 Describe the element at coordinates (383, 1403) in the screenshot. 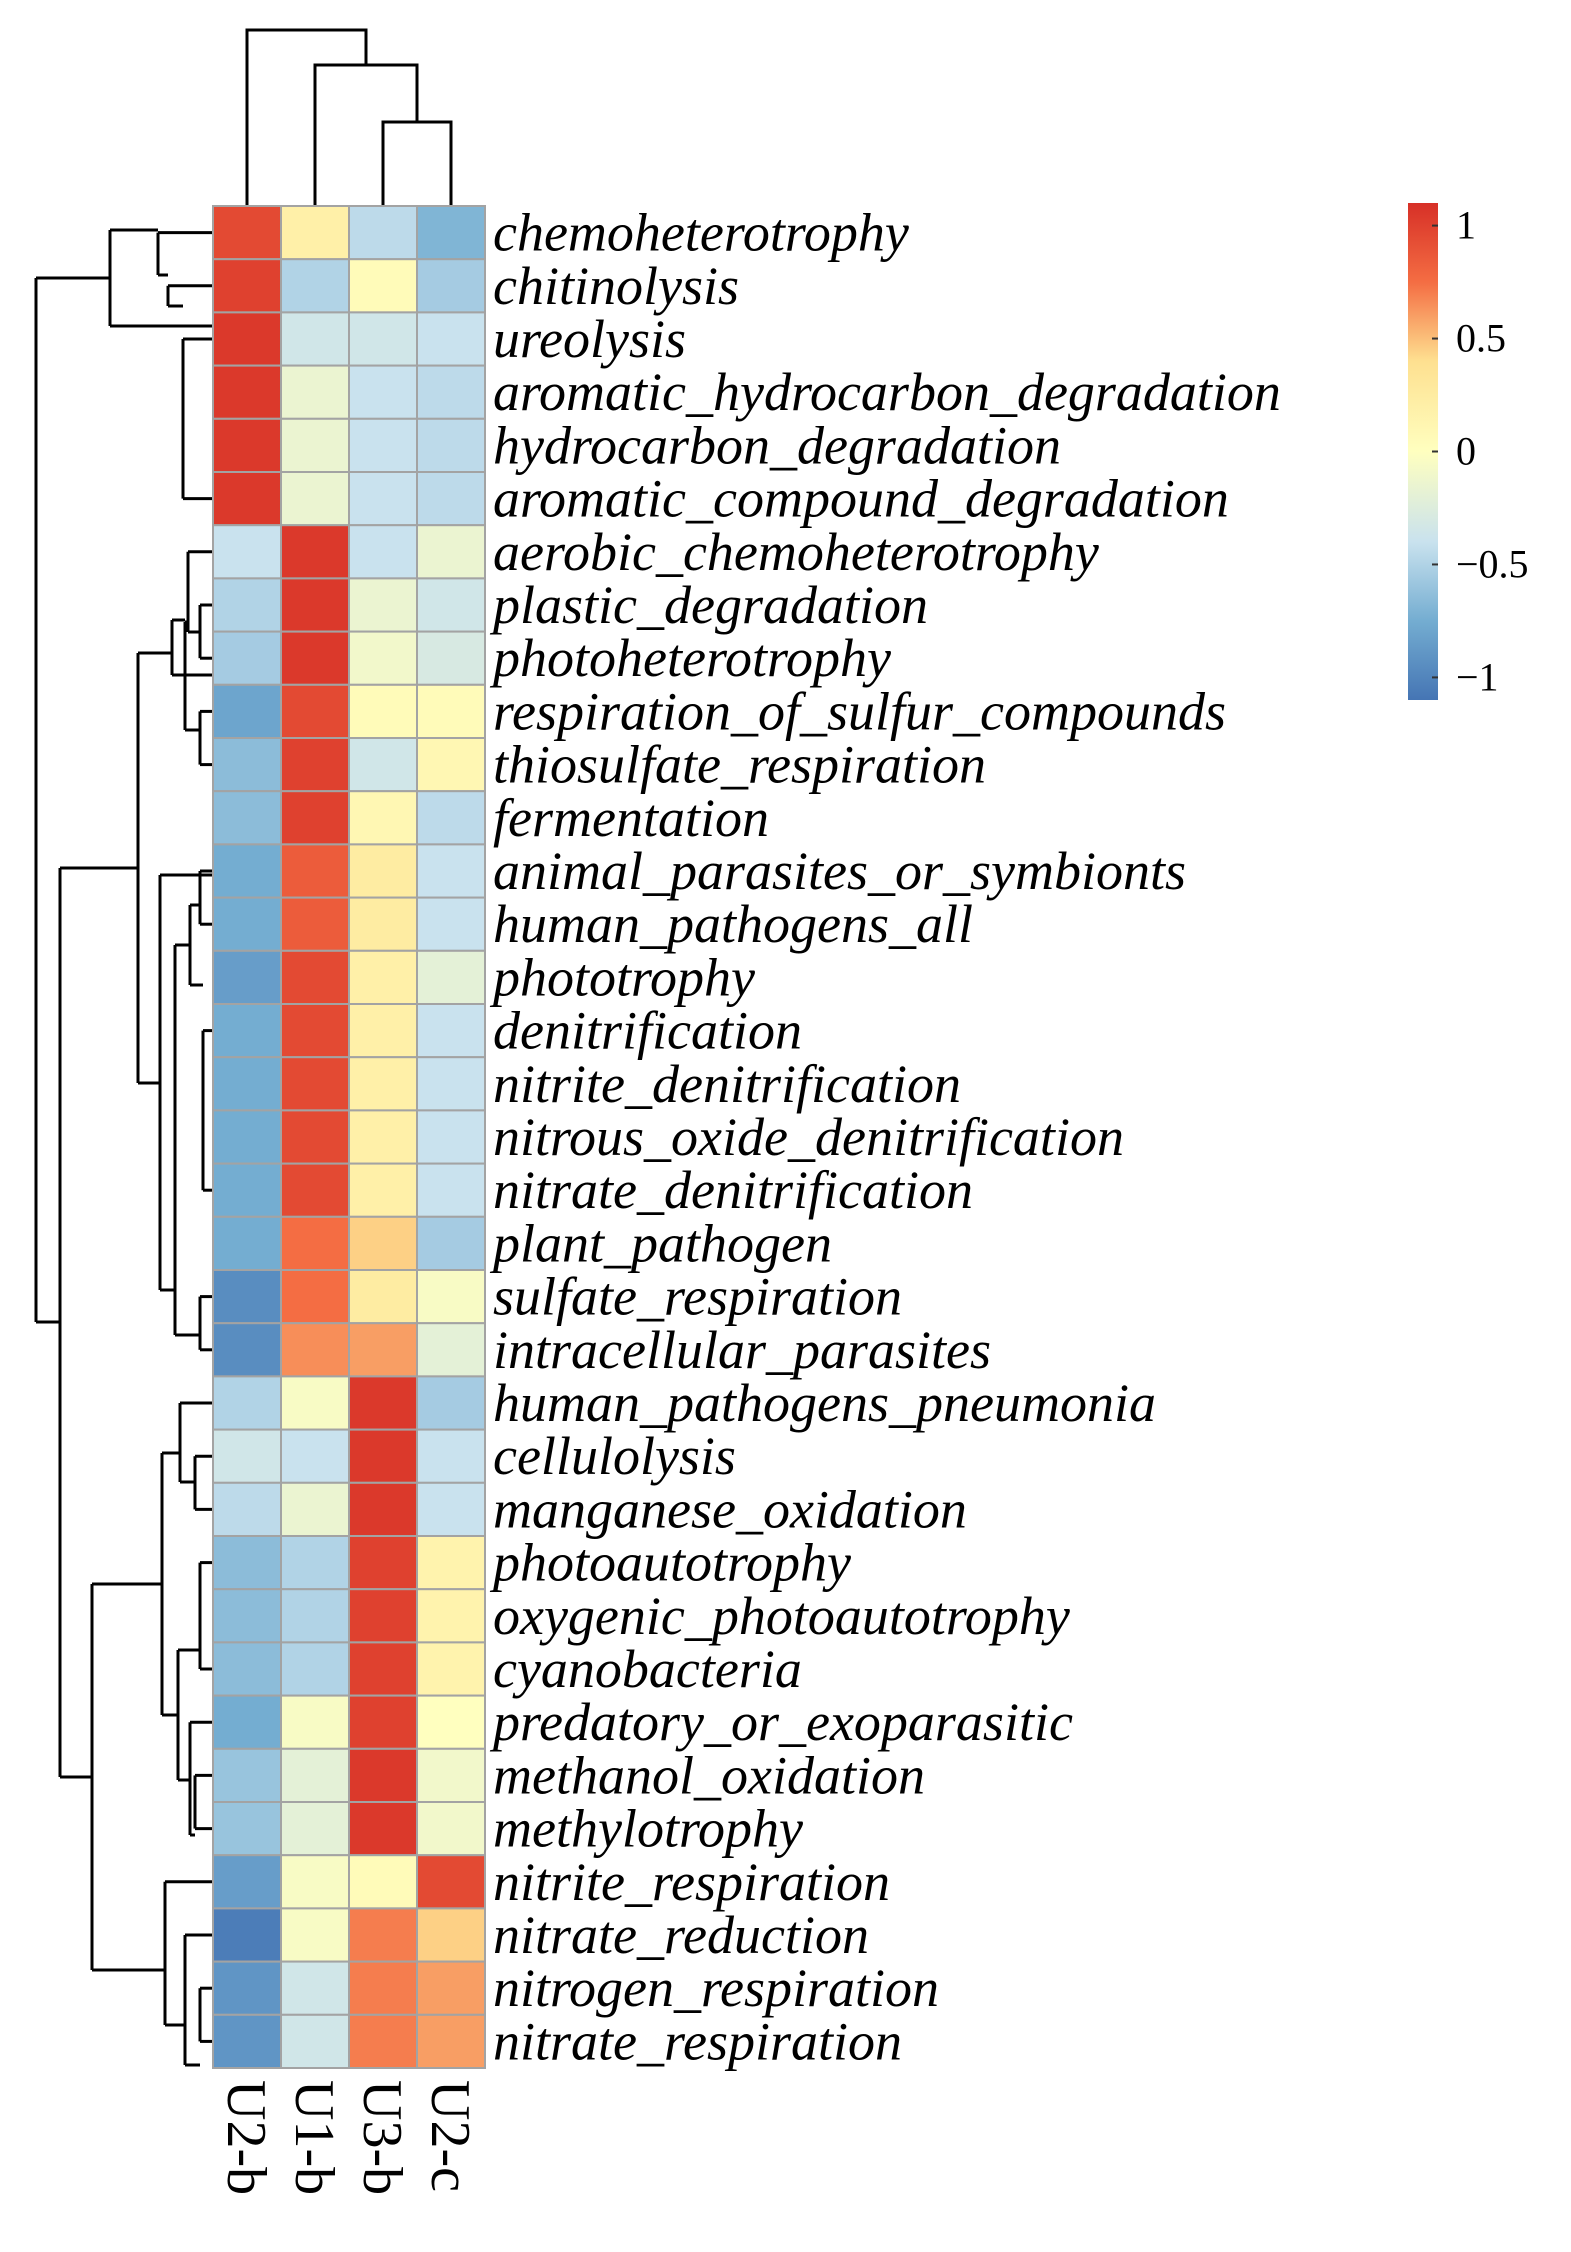

I see `heatmap-cell-human_pathogens_pneumonia-U3-b` at that location.